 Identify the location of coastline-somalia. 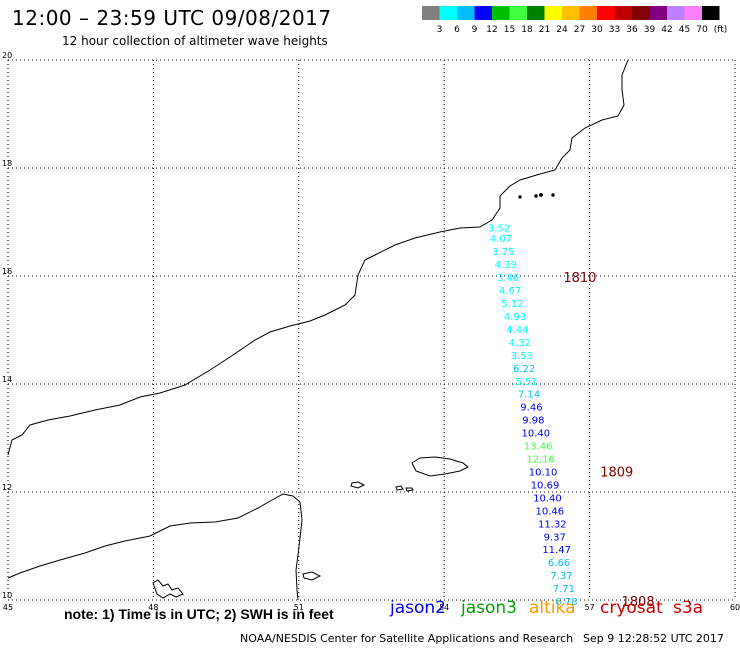
(155, 547).